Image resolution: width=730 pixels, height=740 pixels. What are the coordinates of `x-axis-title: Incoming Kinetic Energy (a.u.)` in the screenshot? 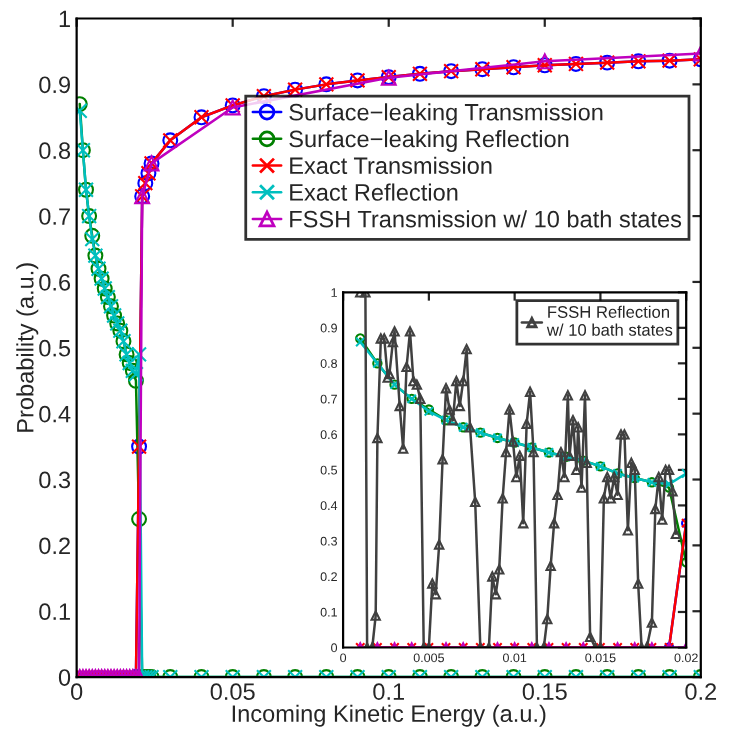 It's located at (389, 715).